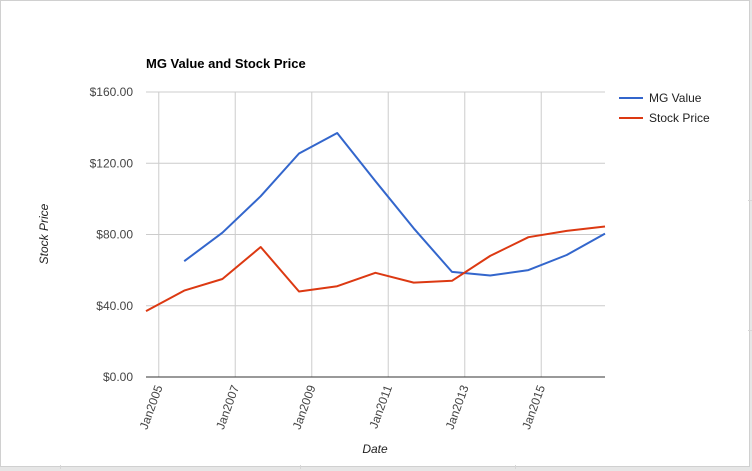  Describe the element at coordinates (118, 377) in the screenshot. I see `y-tick-label: $0.00` at that location.